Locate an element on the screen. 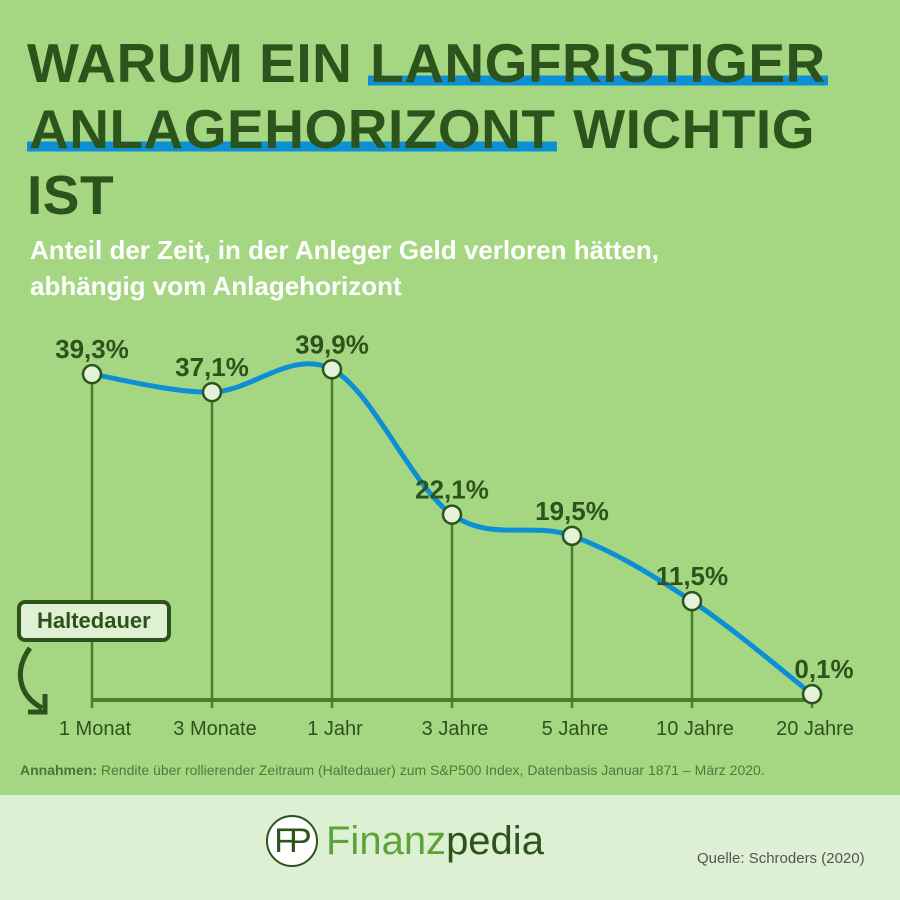 This screenshot has height=900, width=900. x-tick-label: 3 Jahre is located at coordinates (455, 729).